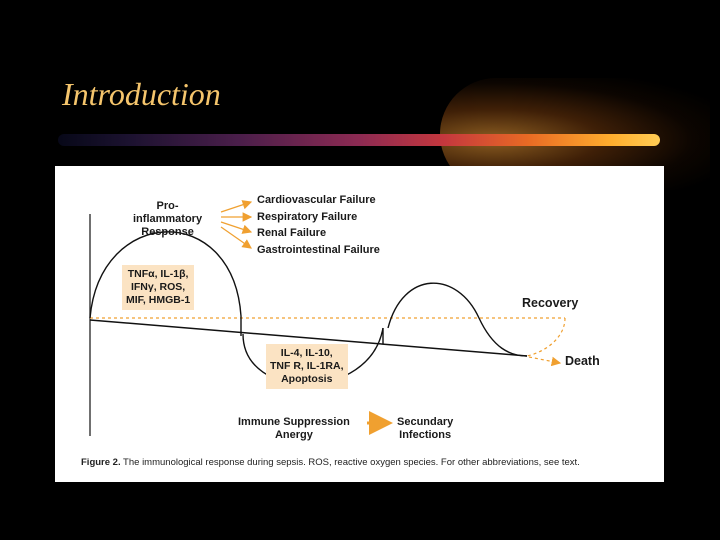  What do you see at coordinates (236, 227) in the screenshot?
I see `renal-arrow` at bounding box center [236, 227].